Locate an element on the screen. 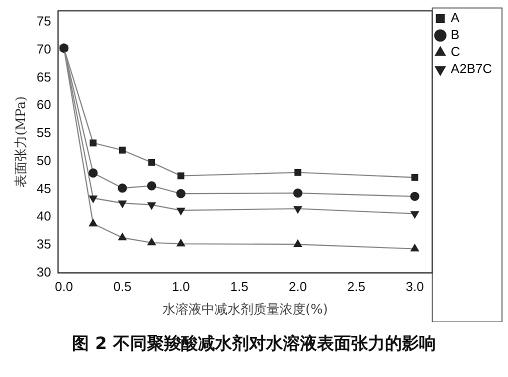 This screenshot has height=377, width=508. y-tick-label: 40 is located at coordinates (44, 216).